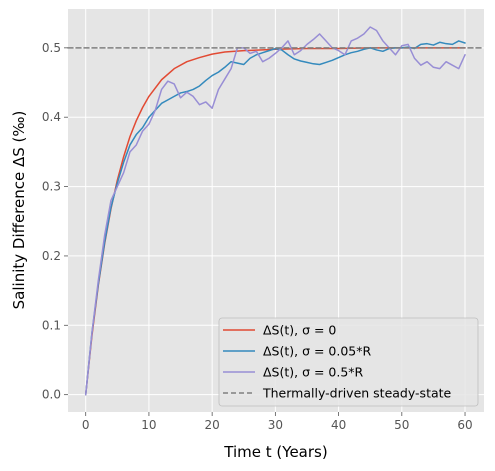 This screenshot has height=471, width=495. I want to click on y-tick-label: 0.0, so click(51, 395).